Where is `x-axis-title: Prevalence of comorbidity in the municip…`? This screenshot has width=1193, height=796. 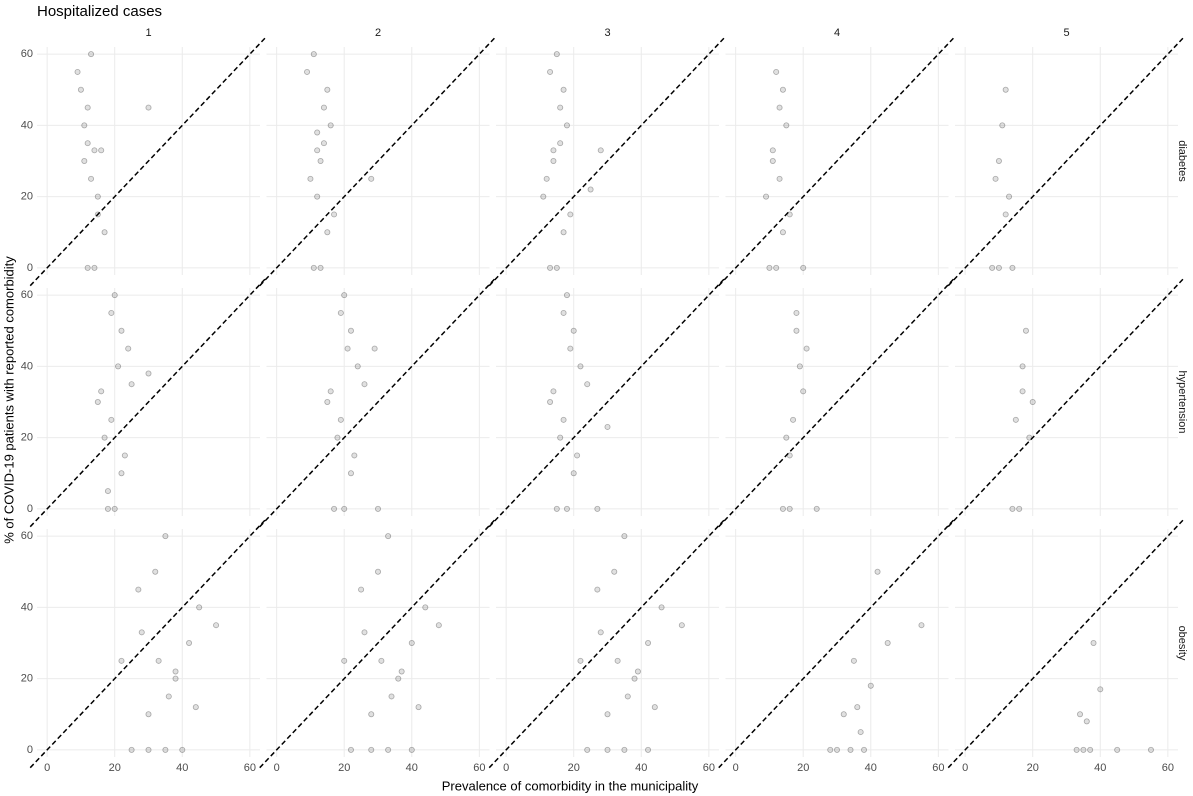 x-axis-title: Prevalence of comorbidity in the municip… is located at coordinates (570, 785).